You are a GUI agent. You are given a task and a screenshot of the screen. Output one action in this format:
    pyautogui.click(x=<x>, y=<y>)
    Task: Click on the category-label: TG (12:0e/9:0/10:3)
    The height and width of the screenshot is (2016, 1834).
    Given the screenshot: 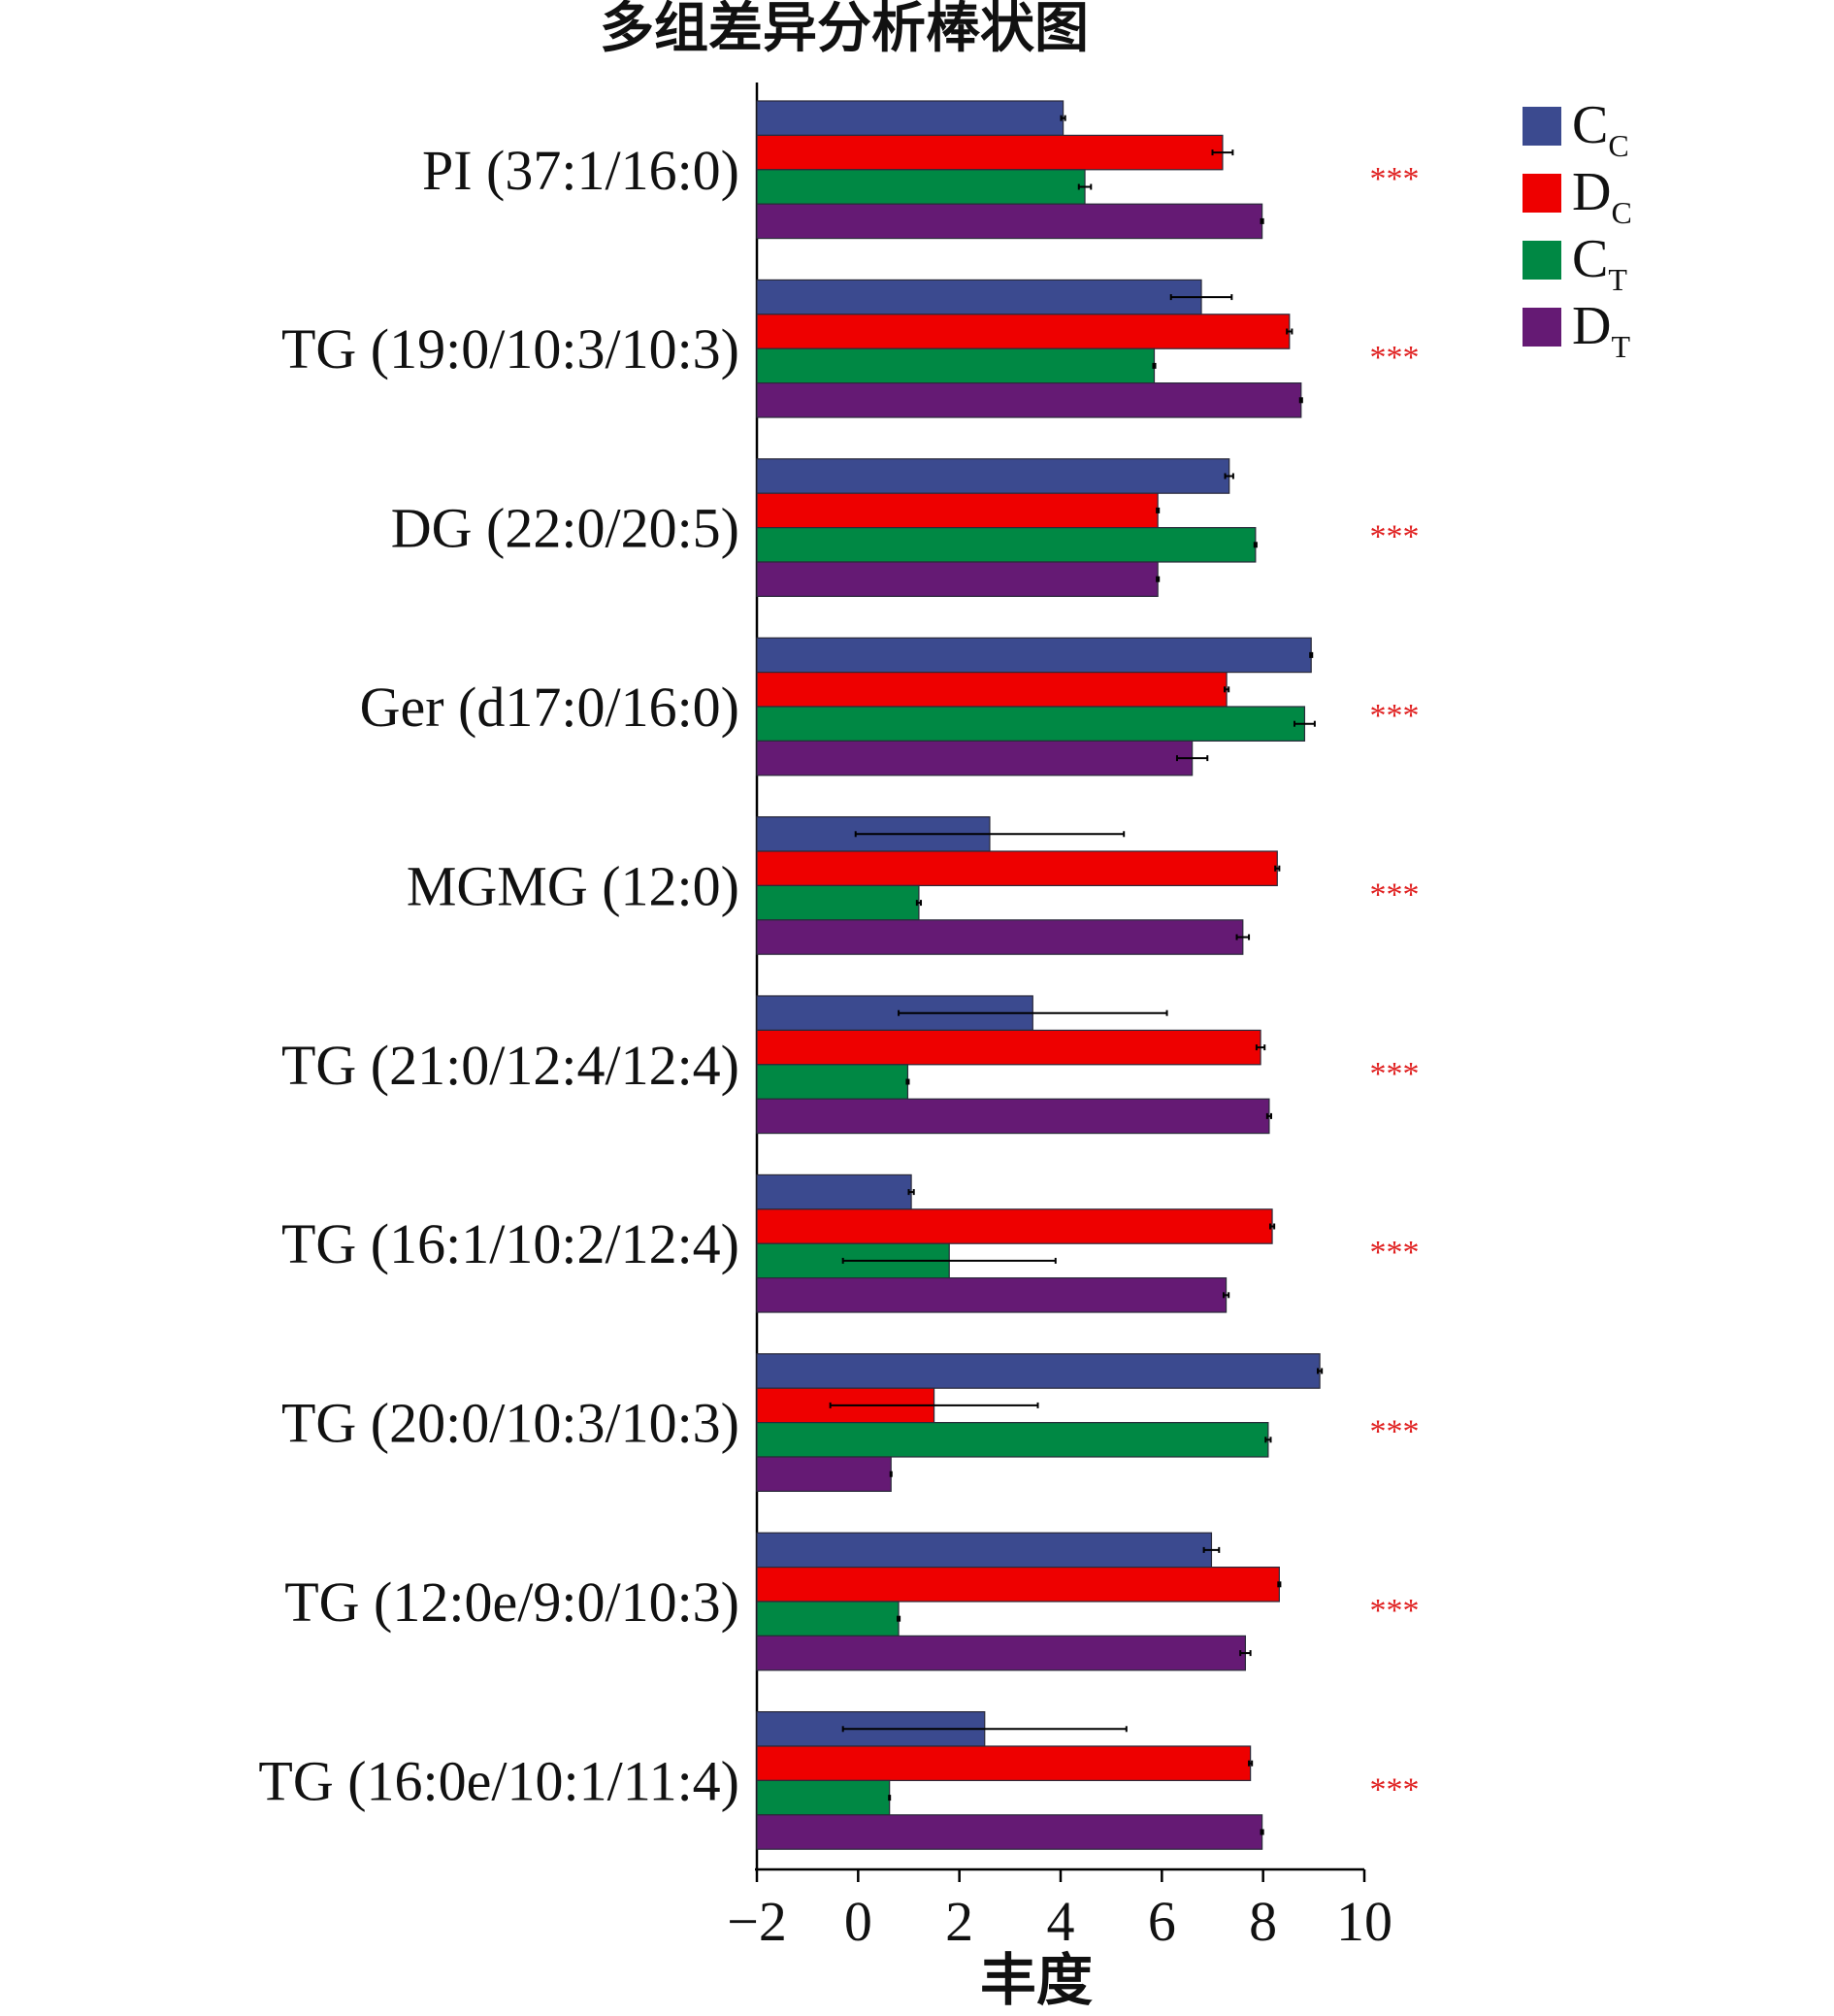 What is the action you would take?
    pyautogui.click(x=512, y=1602)
    